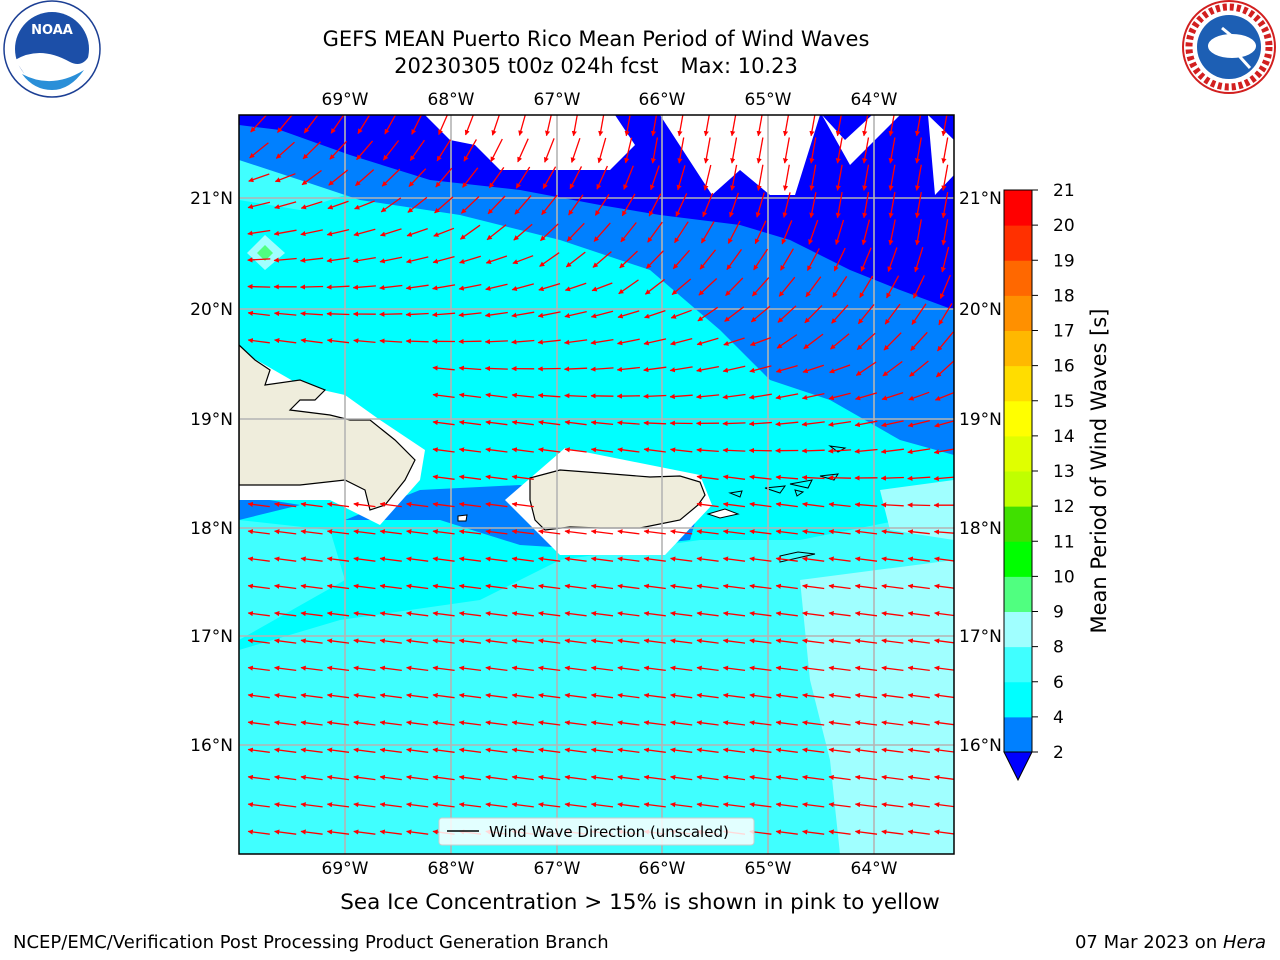 The width and height of the screenshot is (1280, 960). I want to click on colorbar-tick-label: 21, so click(1064, 191).